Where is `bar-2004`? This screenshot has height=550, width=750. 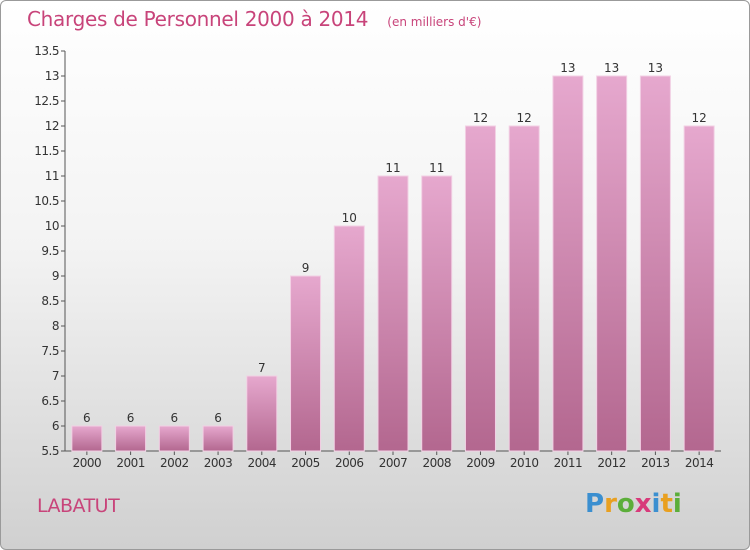
bar-2004 is located at coordinates (262, 413).